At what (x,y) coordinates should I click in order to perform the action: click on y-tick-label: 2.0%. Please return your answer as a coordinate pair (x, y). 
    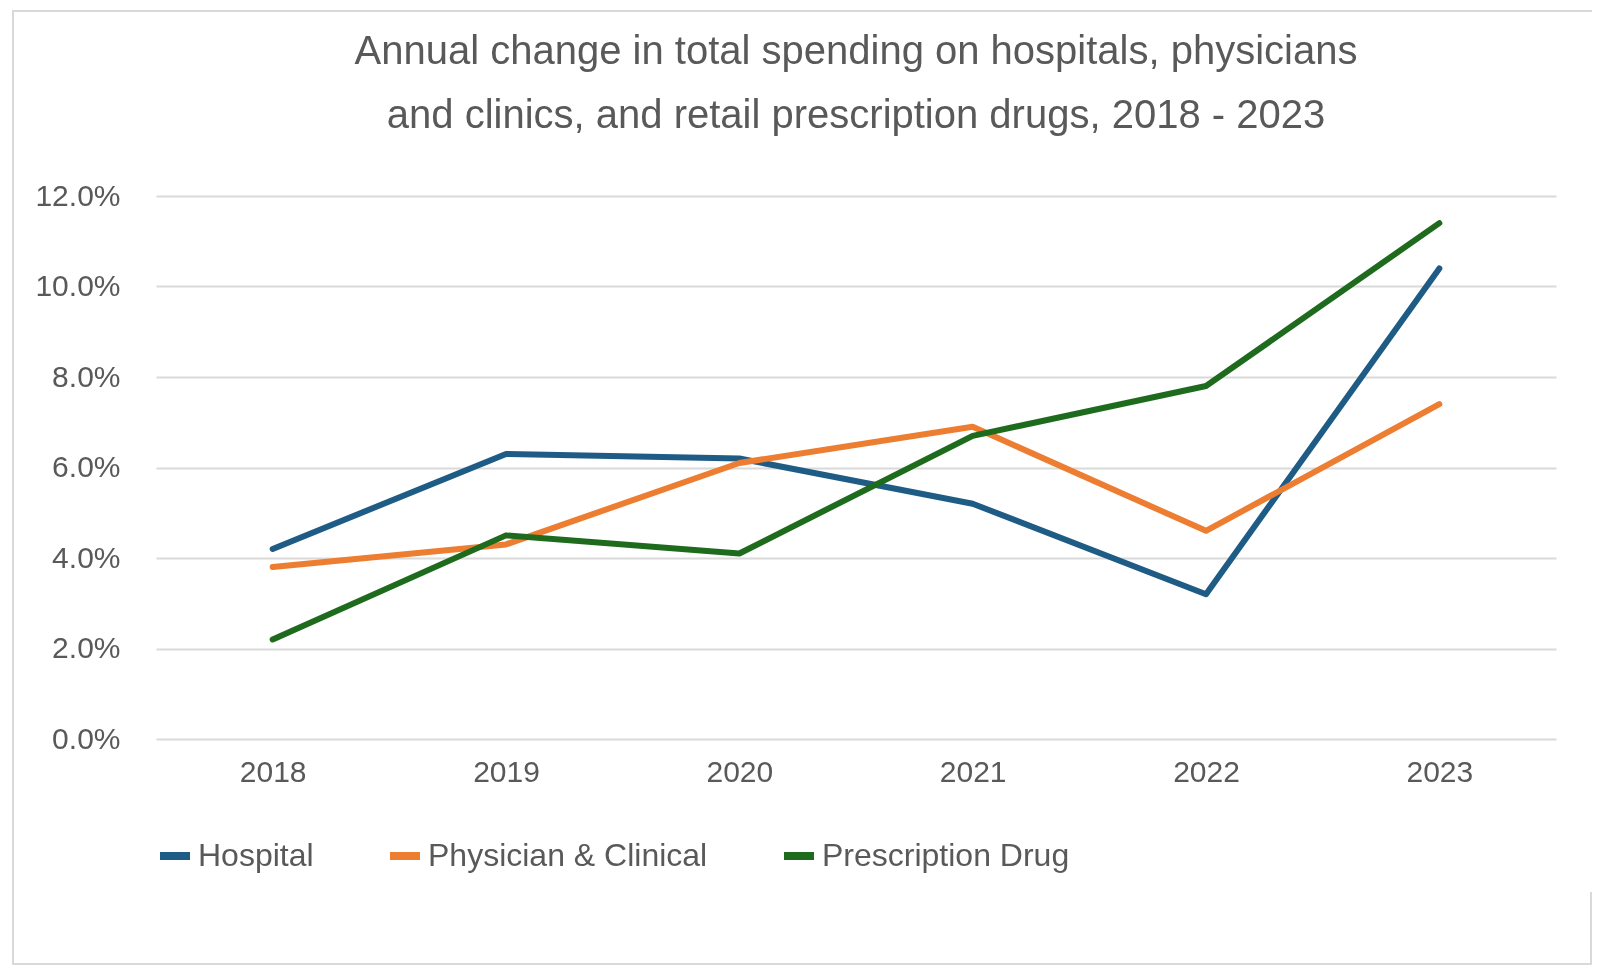
    Looking at the image, I should click on (86, 647).